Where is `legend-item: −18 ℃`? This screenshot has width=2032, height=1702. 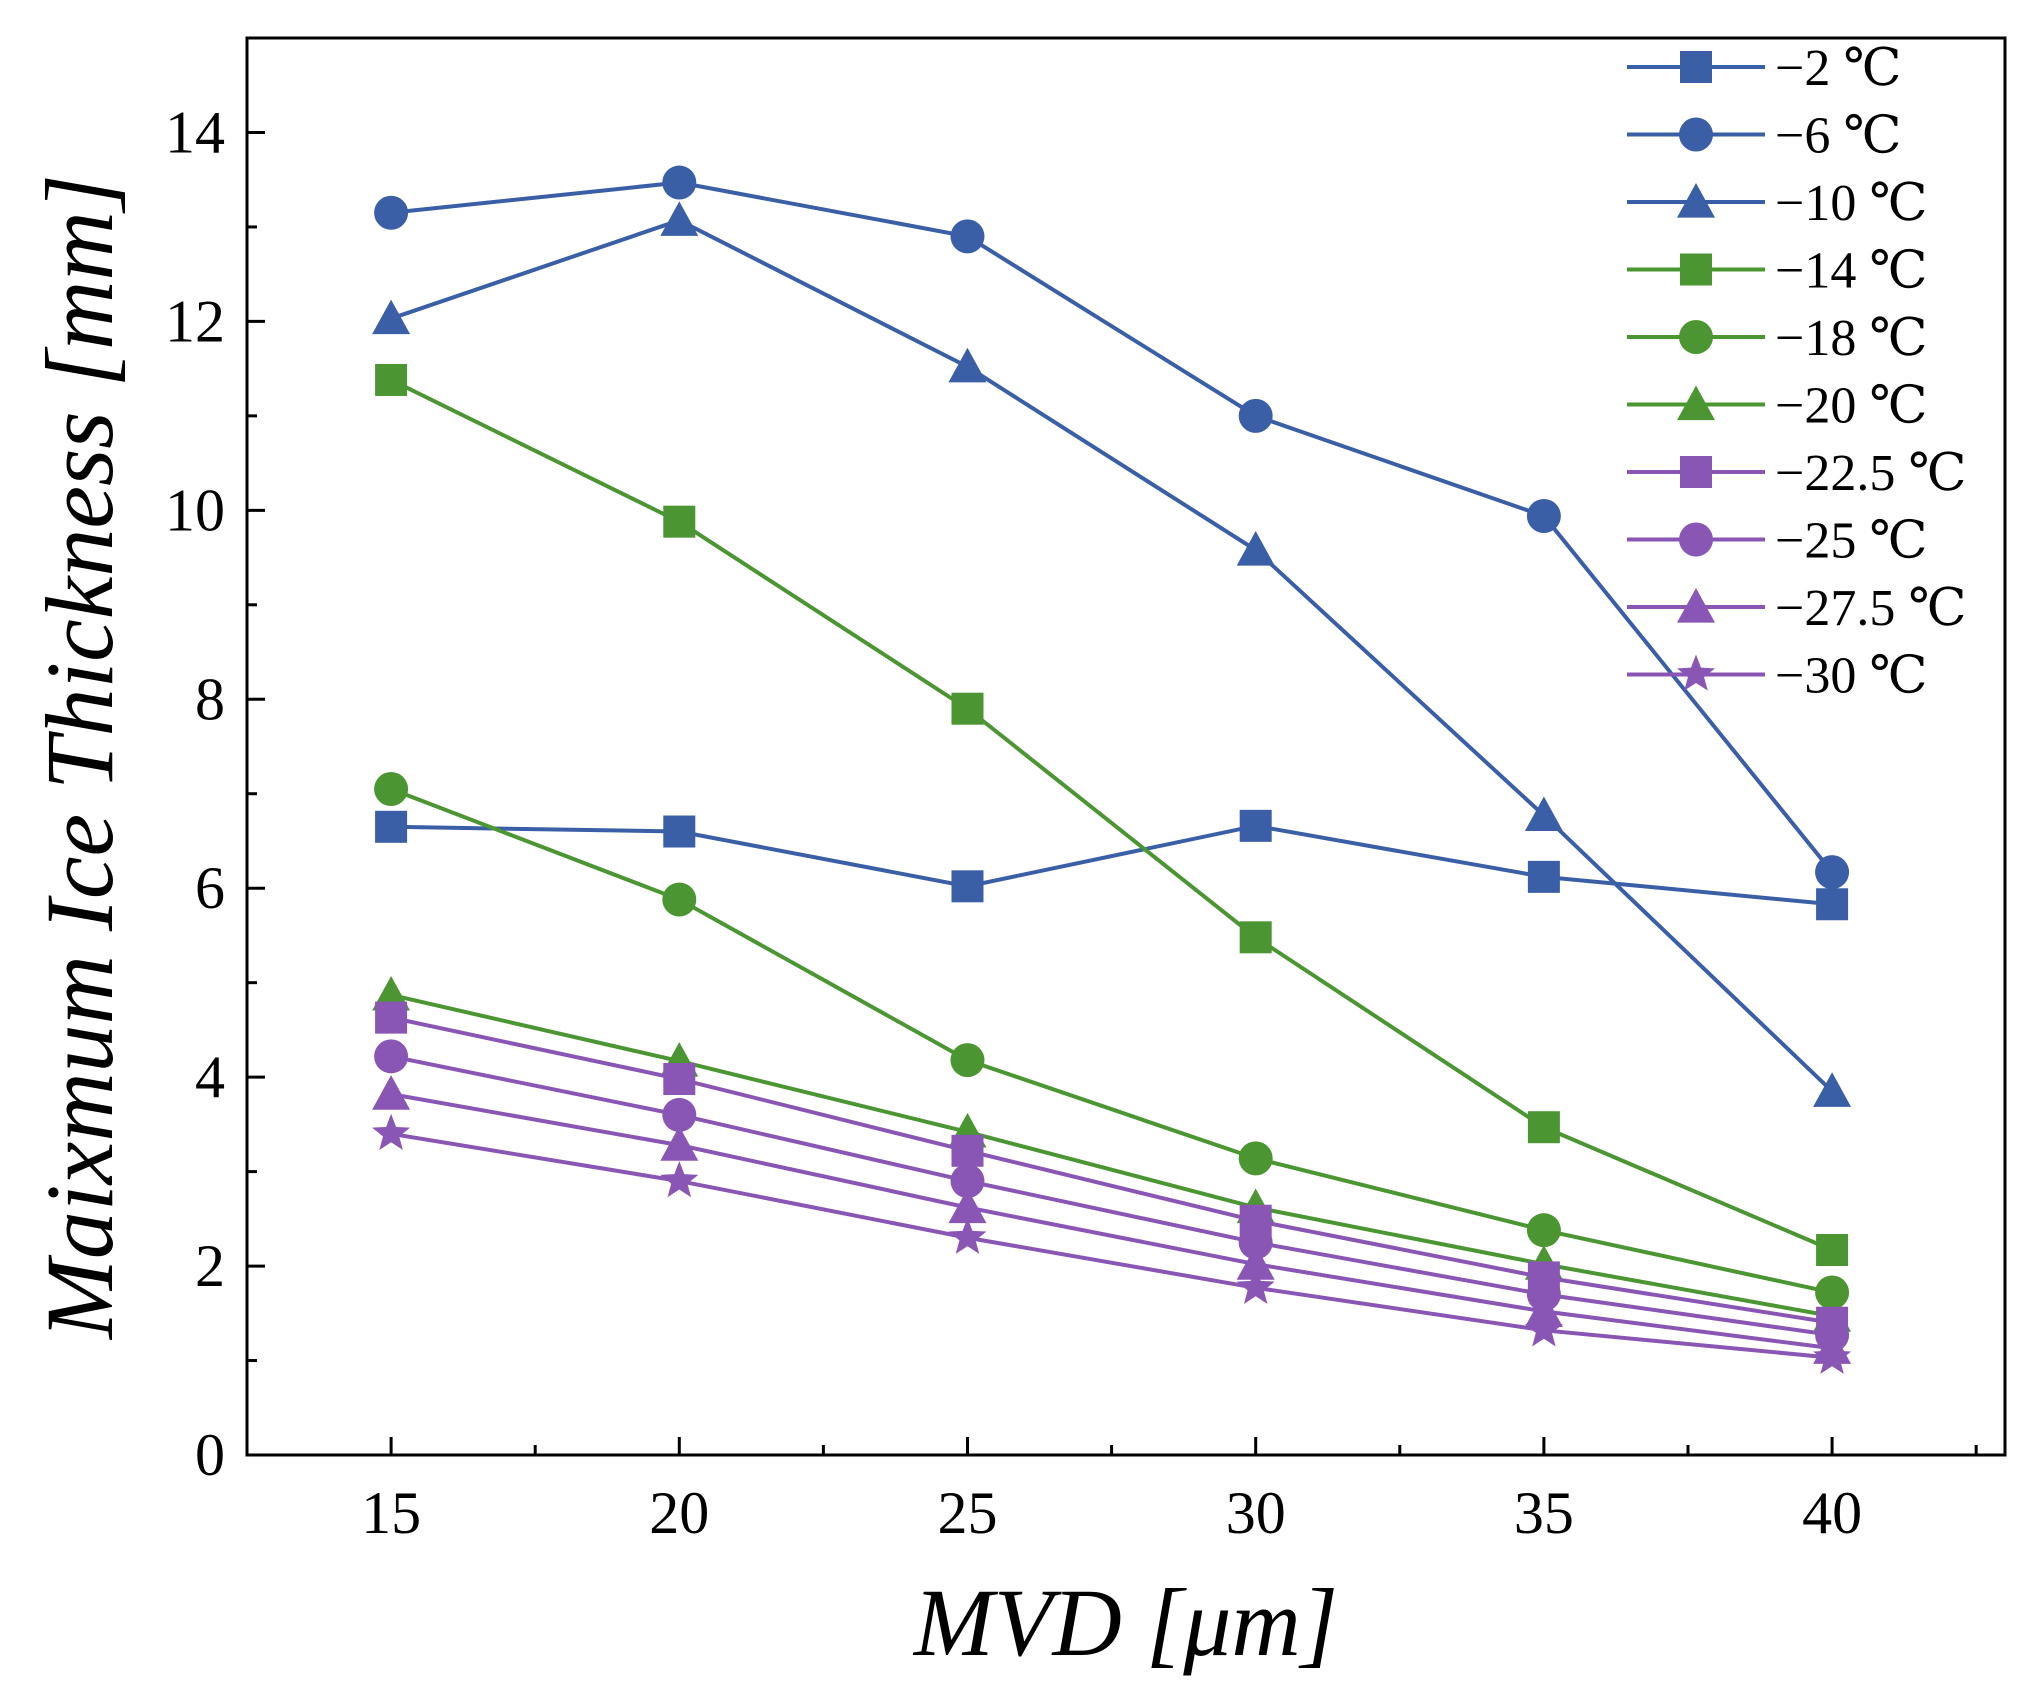
legend-item: −18 ℃ is located at coordinates (1777, 338).